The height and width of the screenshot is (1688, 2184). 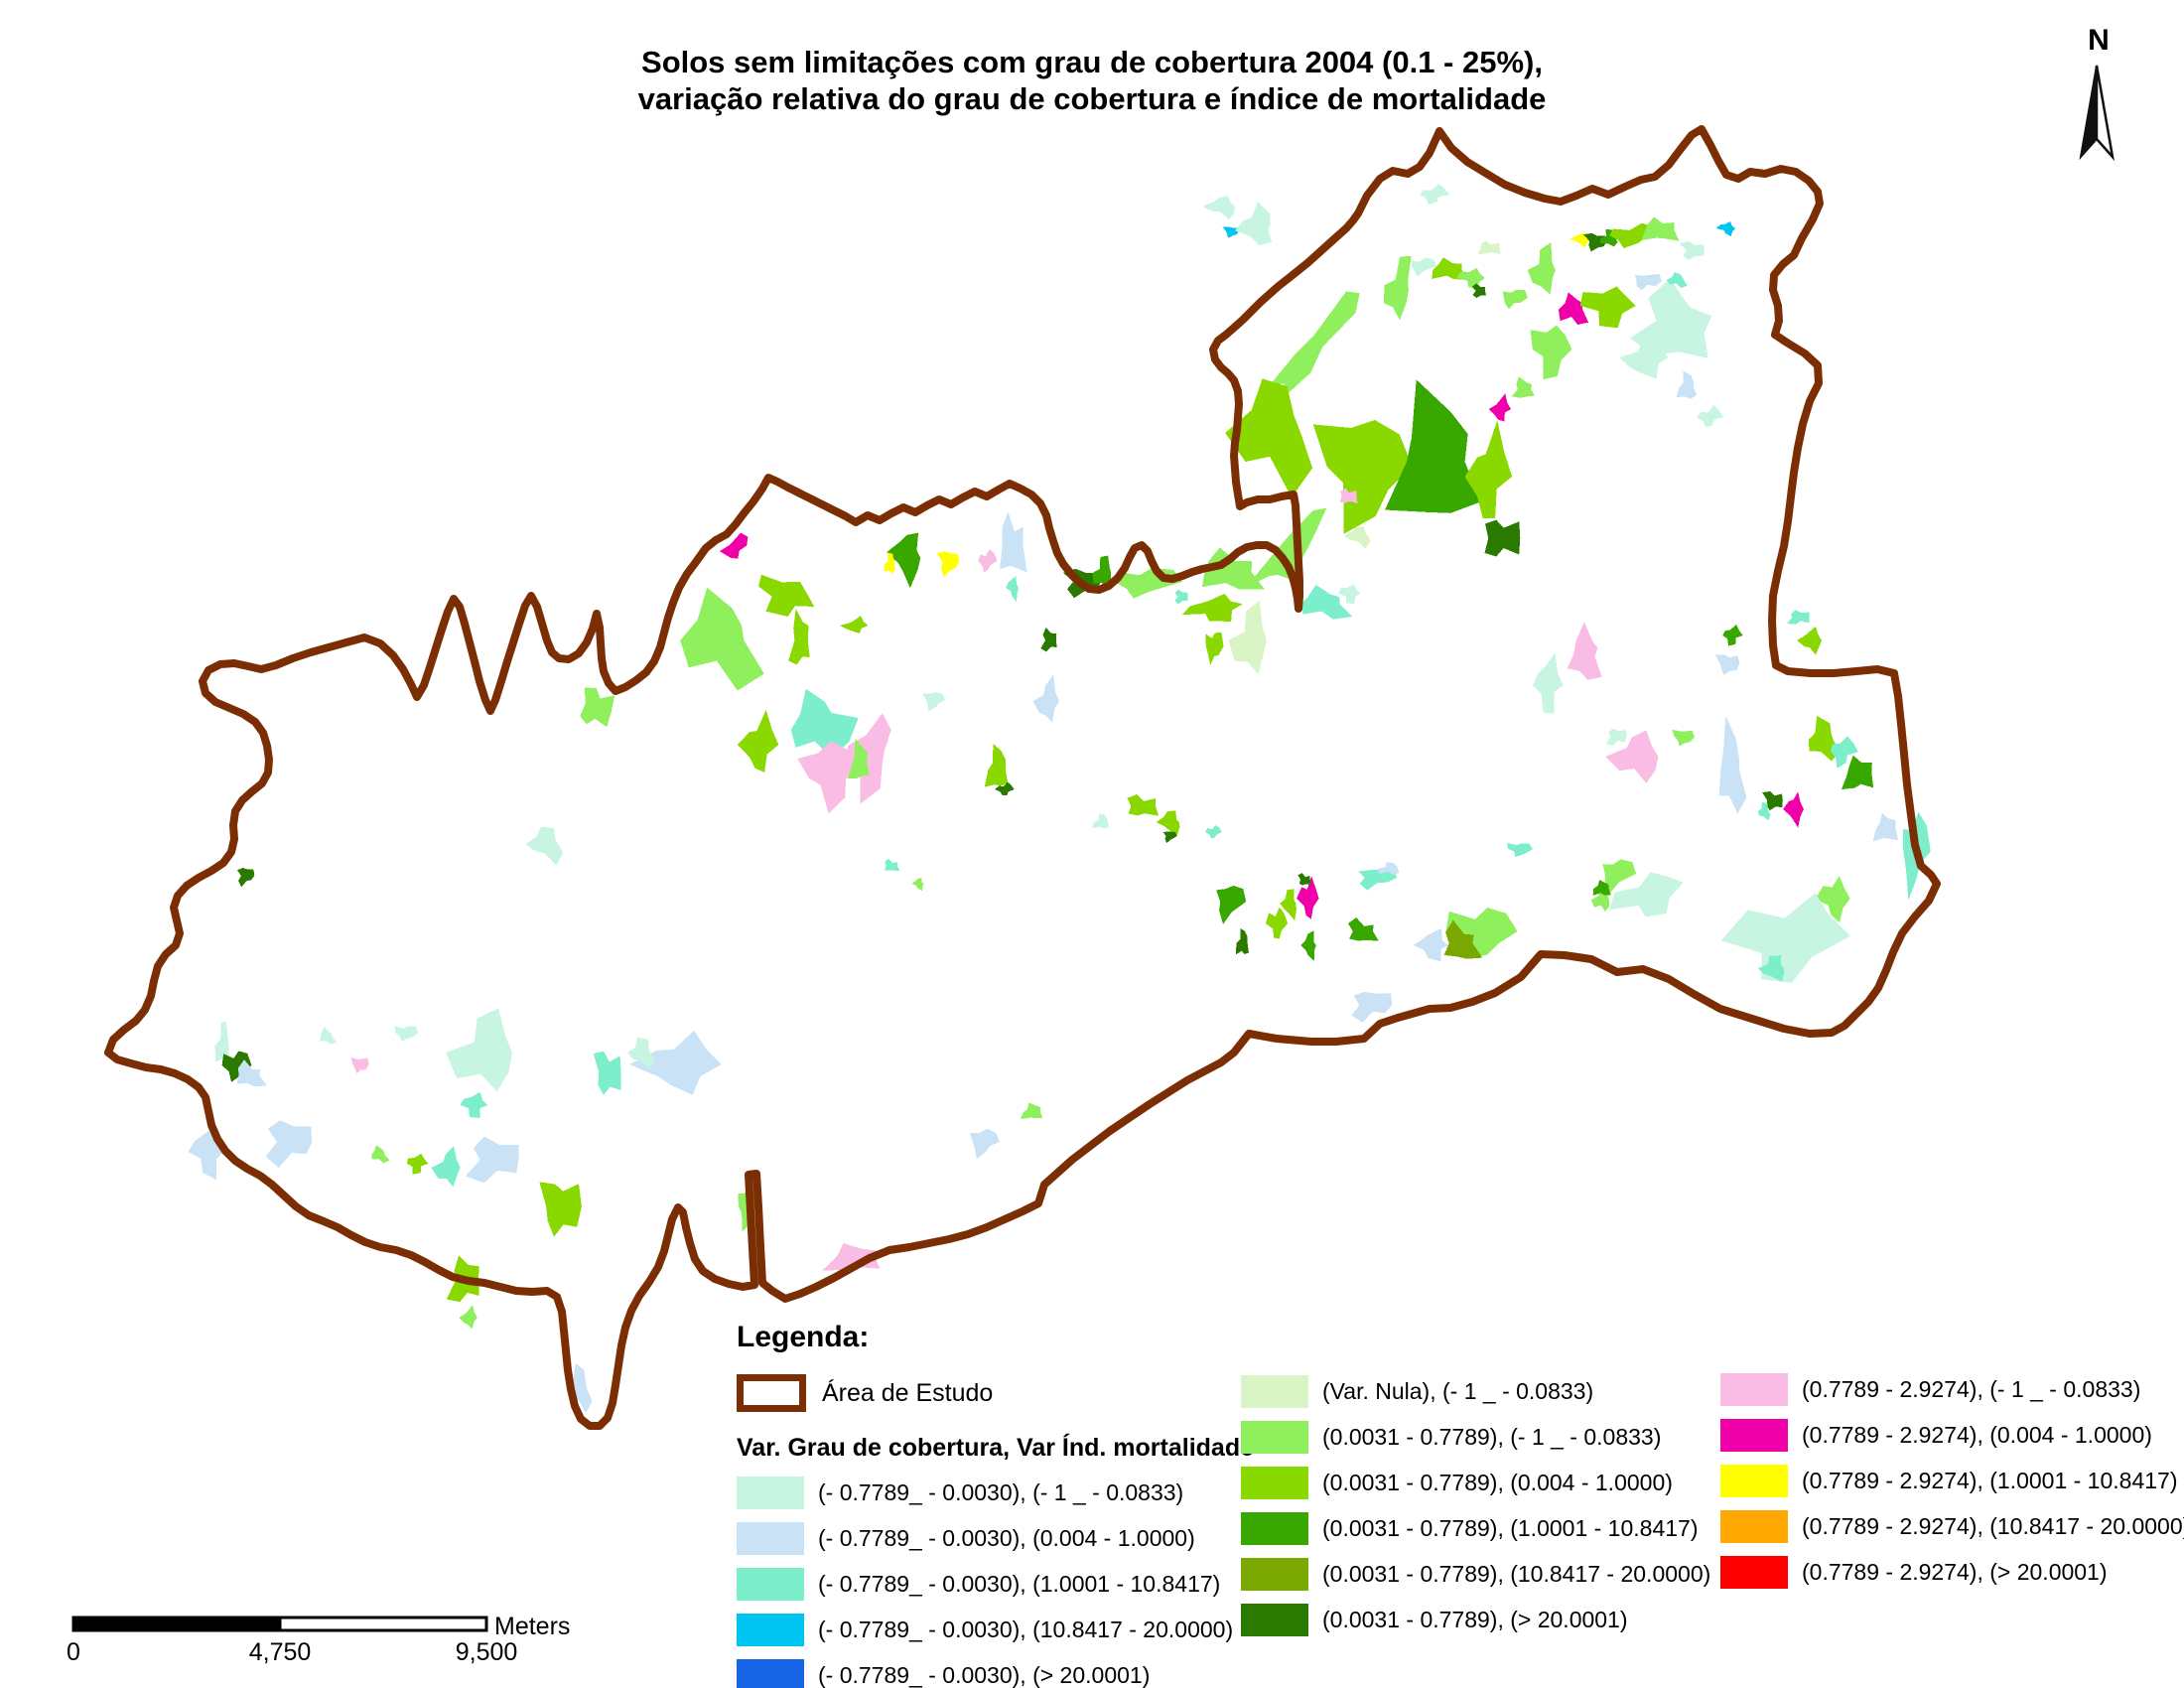 What do you see at coordinates (2099, 40) in the screenshot?
I see `north-arrow-label: N` at bounding box center [2099, 40].